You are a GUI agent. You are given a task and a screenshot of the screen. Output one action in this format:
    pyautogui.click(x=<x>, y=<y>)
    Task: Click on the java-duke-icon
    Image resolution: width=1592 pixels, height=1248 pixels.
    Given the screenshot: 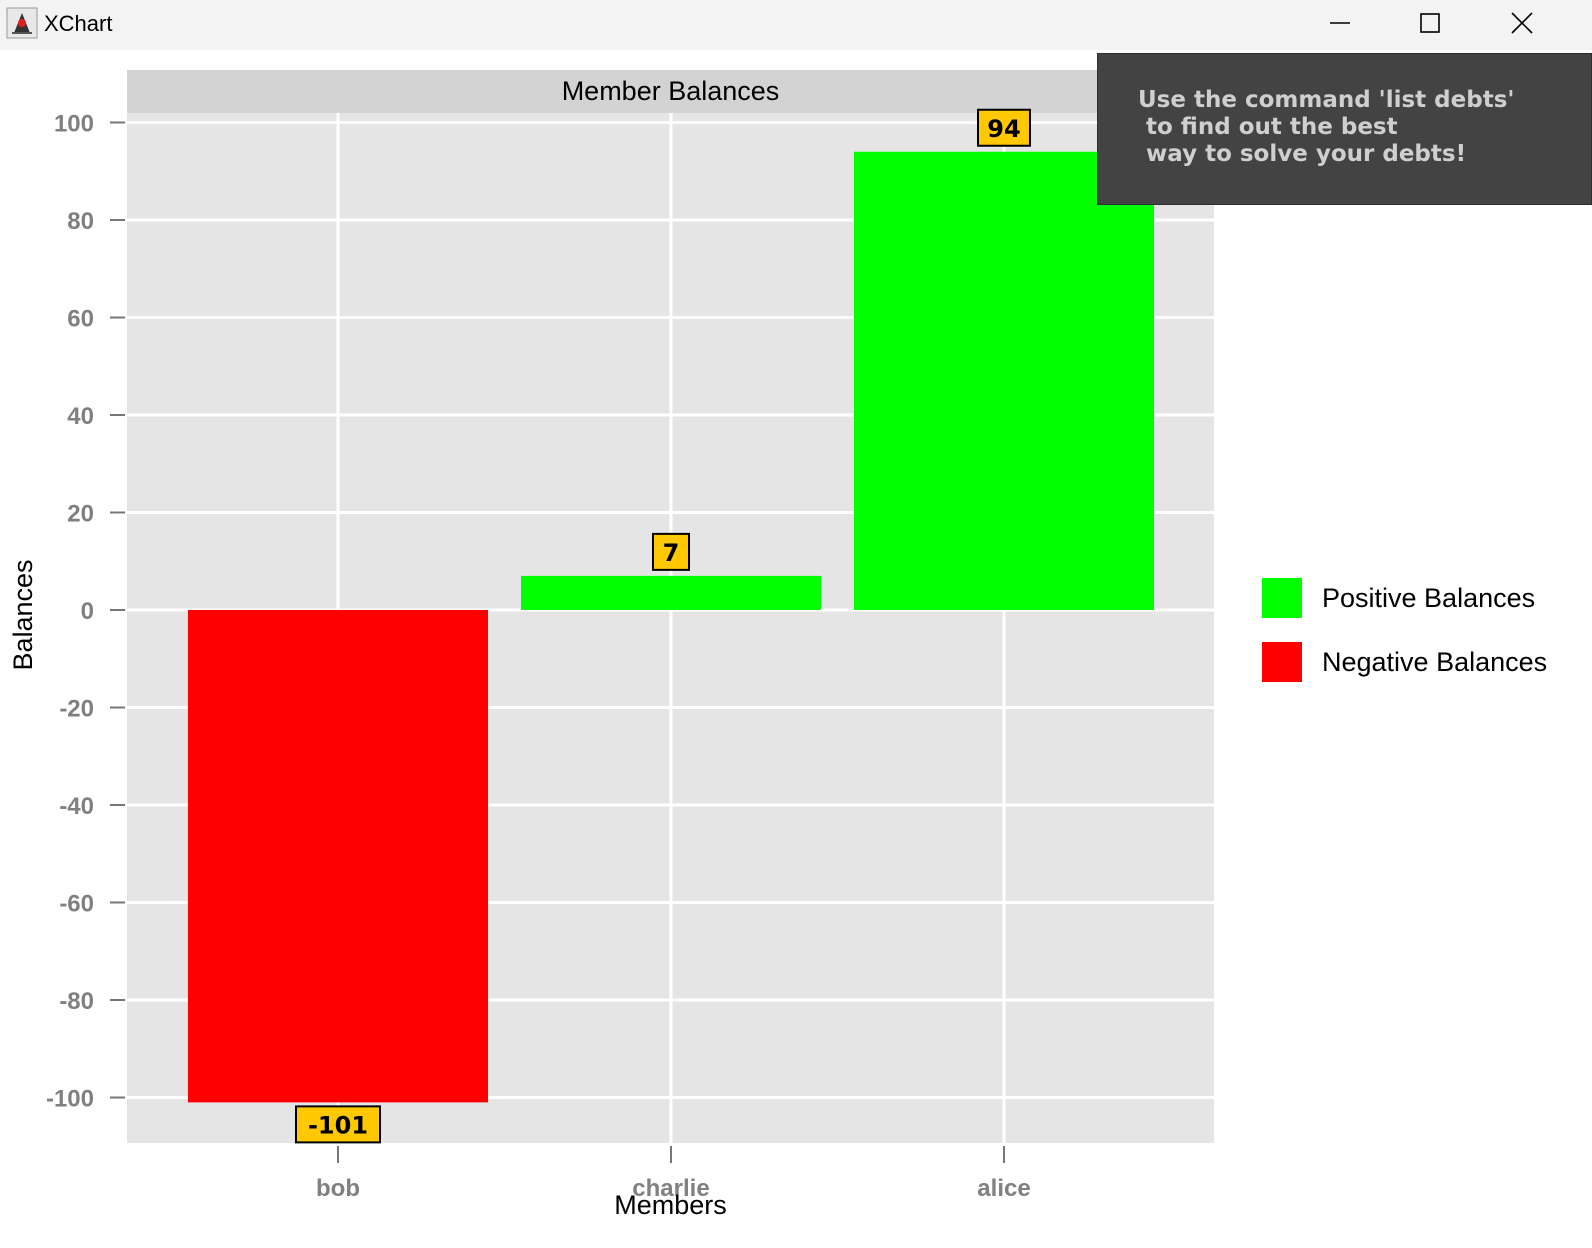 What is the action you would take?
    pyautogui.click(x=22, y=23)
    